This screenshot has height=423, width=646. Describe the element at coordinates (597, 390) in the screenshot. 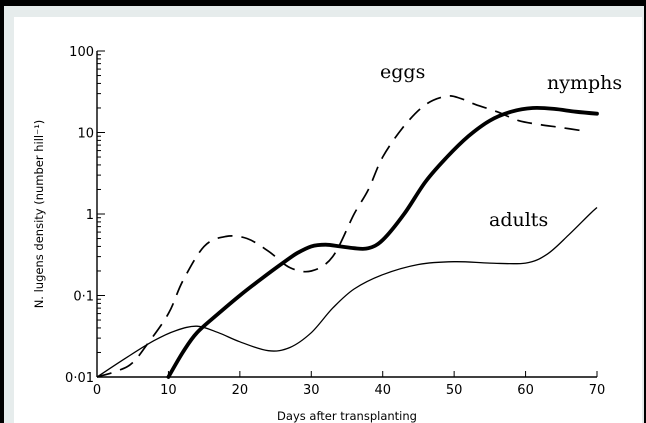

I see `x-tick-label: 70` at that location.